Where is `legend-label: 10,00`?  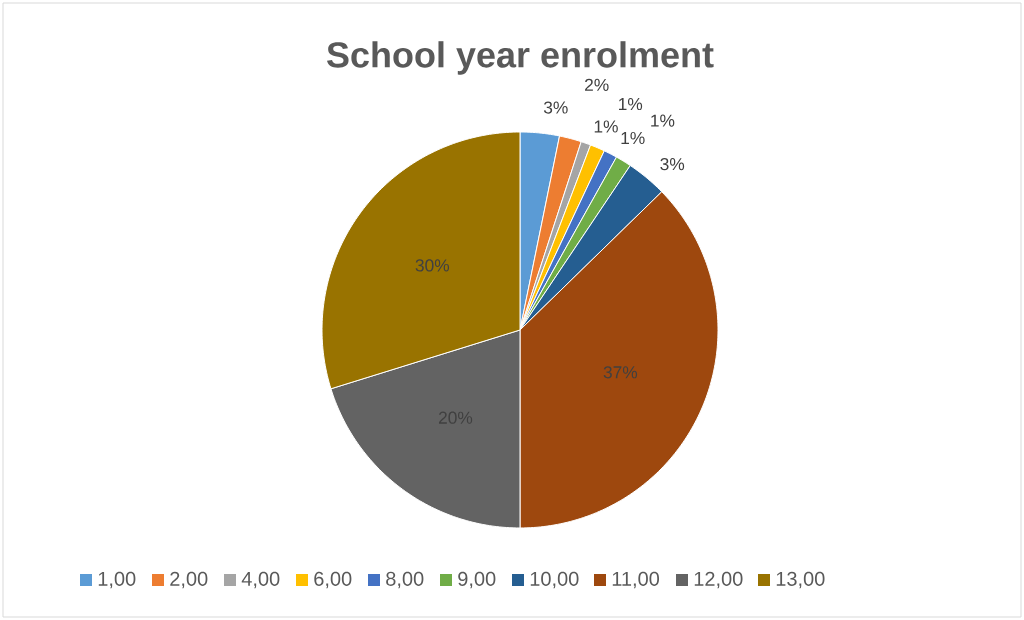 legend-label: 10,00 is located at coordinates (554, 580).